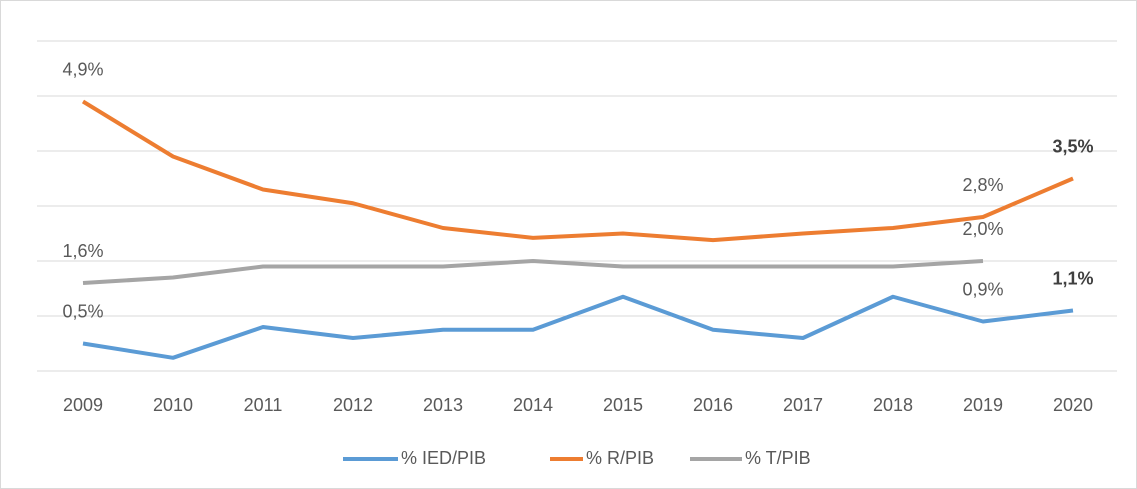 The image size is (1137, 489). I want to click on x-tick-label: 2010, so click(173, 405).